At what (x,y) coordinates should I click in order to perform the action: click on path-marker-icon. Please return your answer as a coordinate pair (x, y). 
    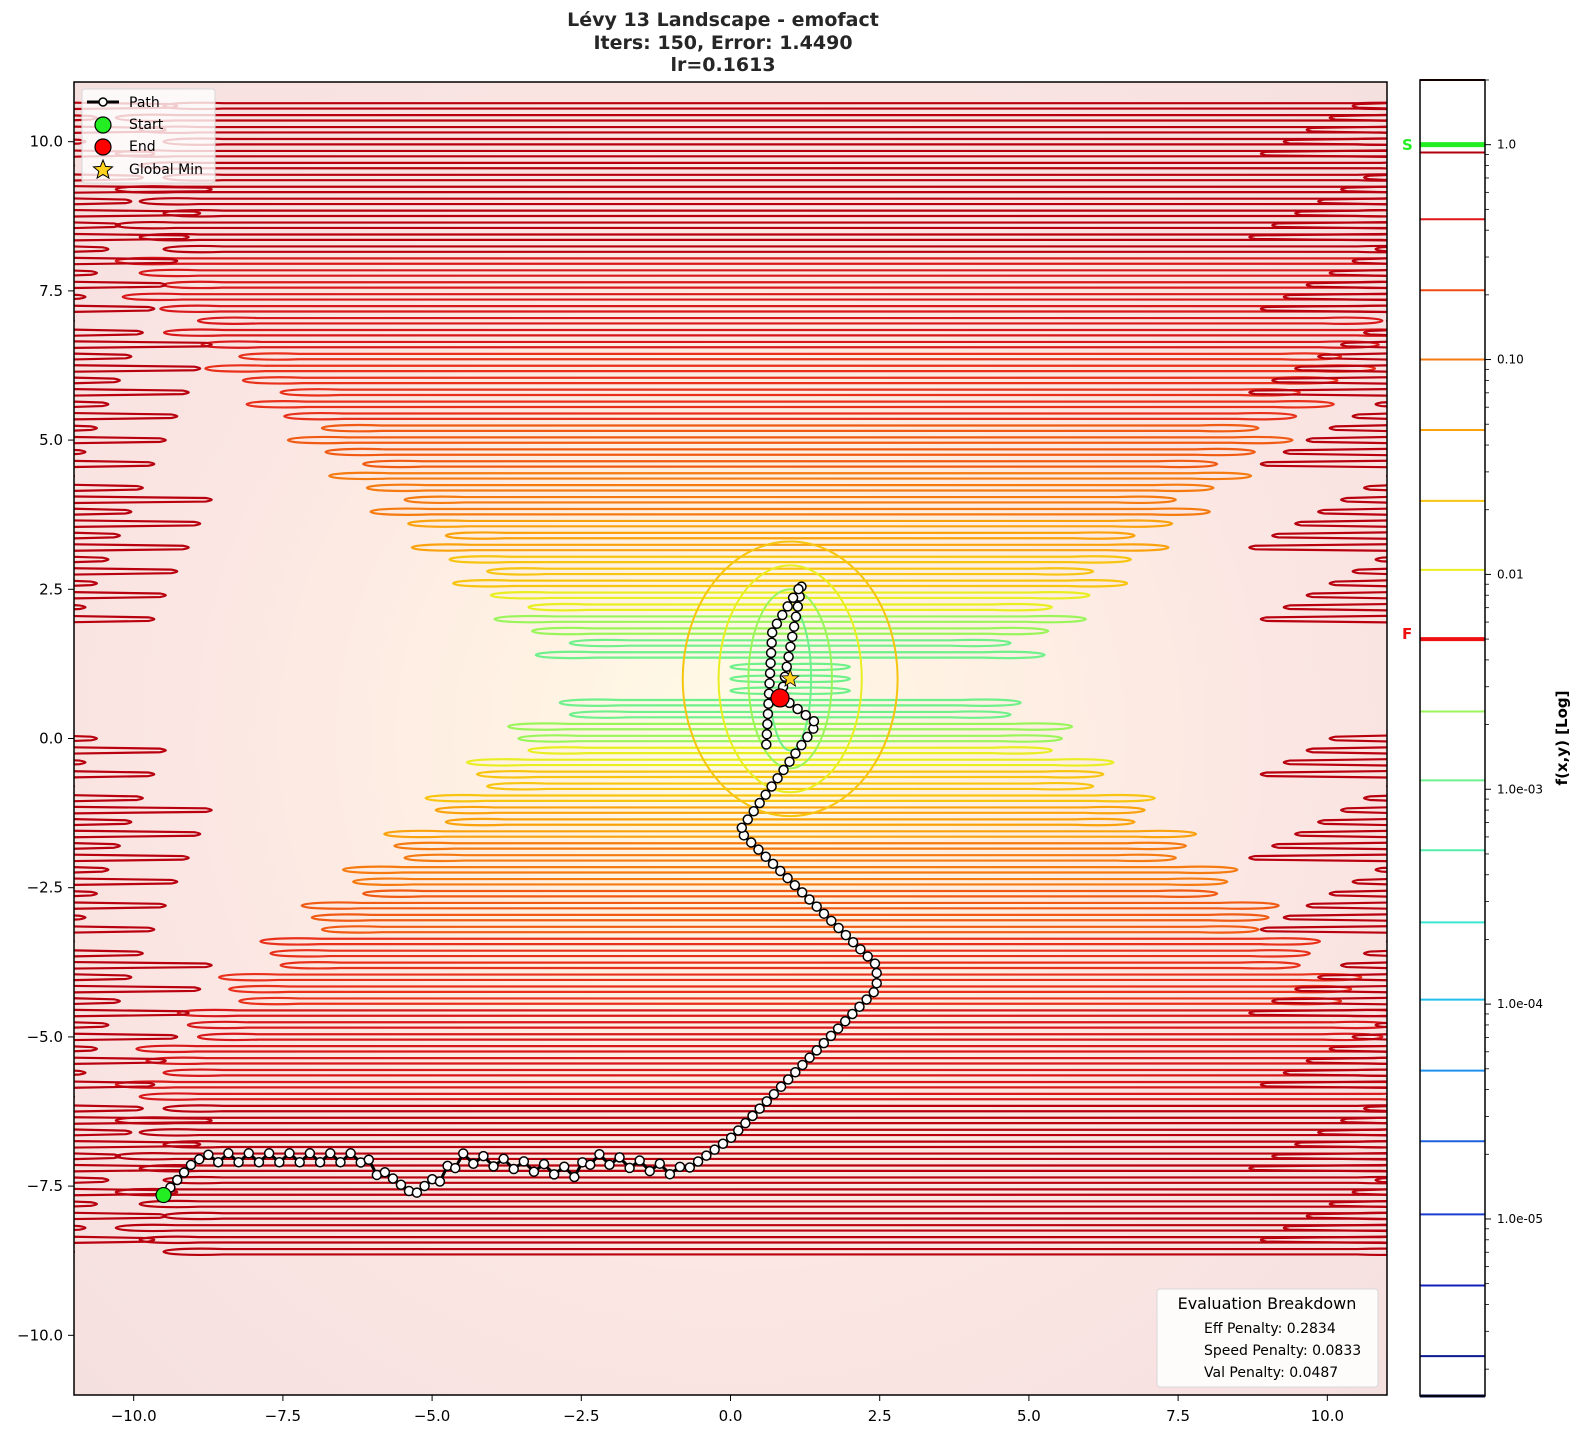
    Looking at the image, I should click on (103, 102).